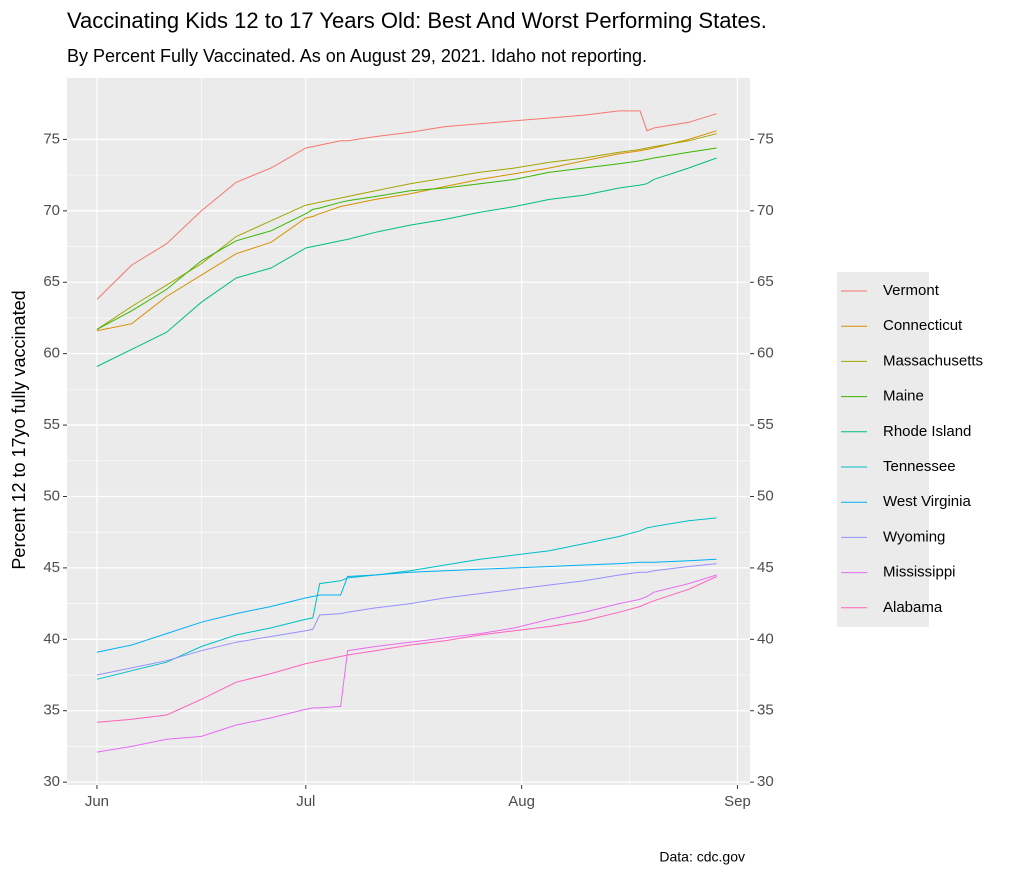 The image size is (1024, 883). Describe the element at coordinates (913, 607) in the screenshot. I see `legend-label: Alabama` at that location.